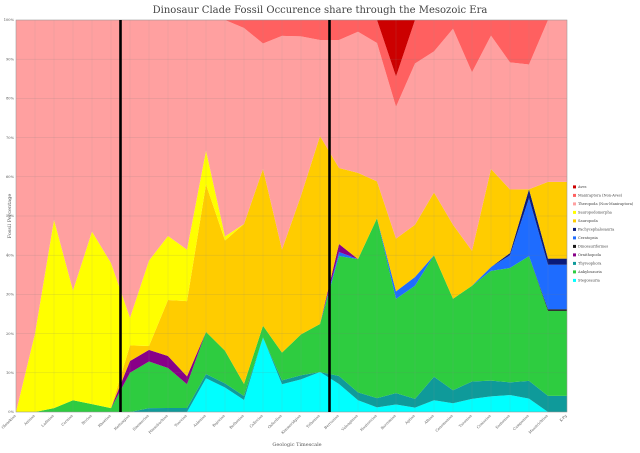  What do you see at coordinates (444, 422) in the screenshot?
I see `x-tick-label: Cenomanian` at bounding box center [444, 422].